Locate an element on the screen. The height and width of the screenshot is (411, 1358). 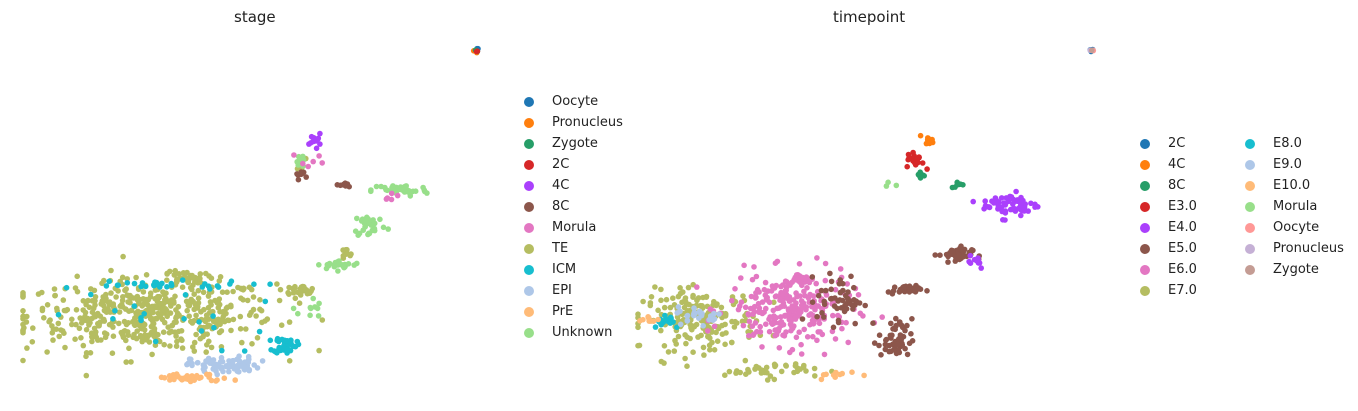
legend-label: E5.0 is located at coordinates (1182, 248).